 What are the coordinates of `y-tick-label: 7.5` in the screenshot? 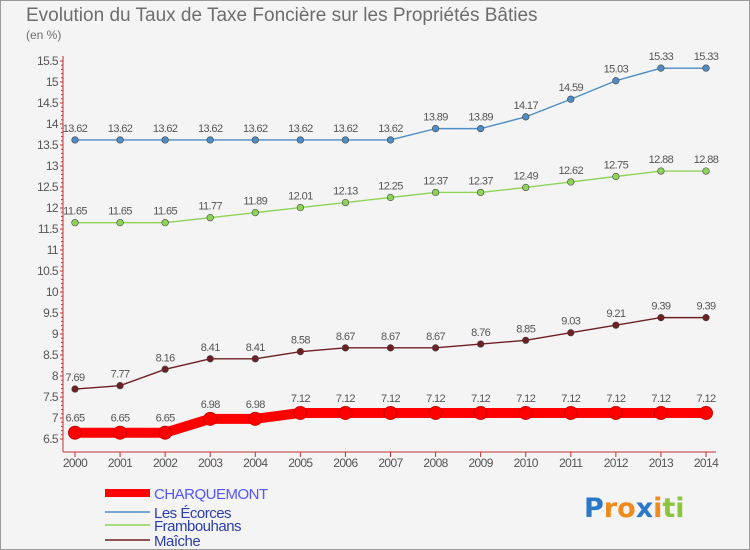 It's located at (51, 397).